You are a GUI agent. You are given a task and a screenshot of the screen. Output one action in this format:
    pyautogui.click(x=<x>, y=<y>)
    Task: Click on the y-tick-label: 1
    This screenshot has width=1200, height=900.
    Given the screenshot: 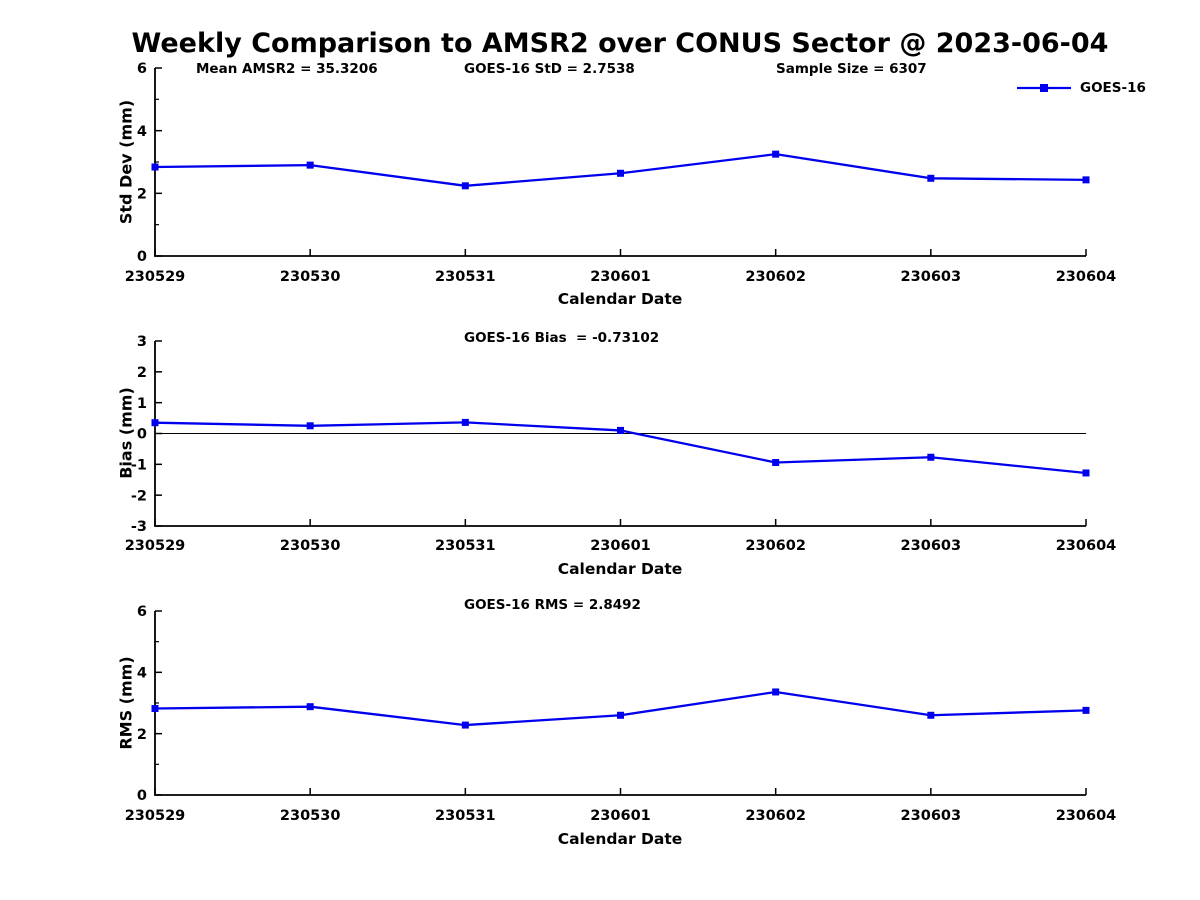 What is the action you would take?
    pyautogui.click(x=142, y=404)
    